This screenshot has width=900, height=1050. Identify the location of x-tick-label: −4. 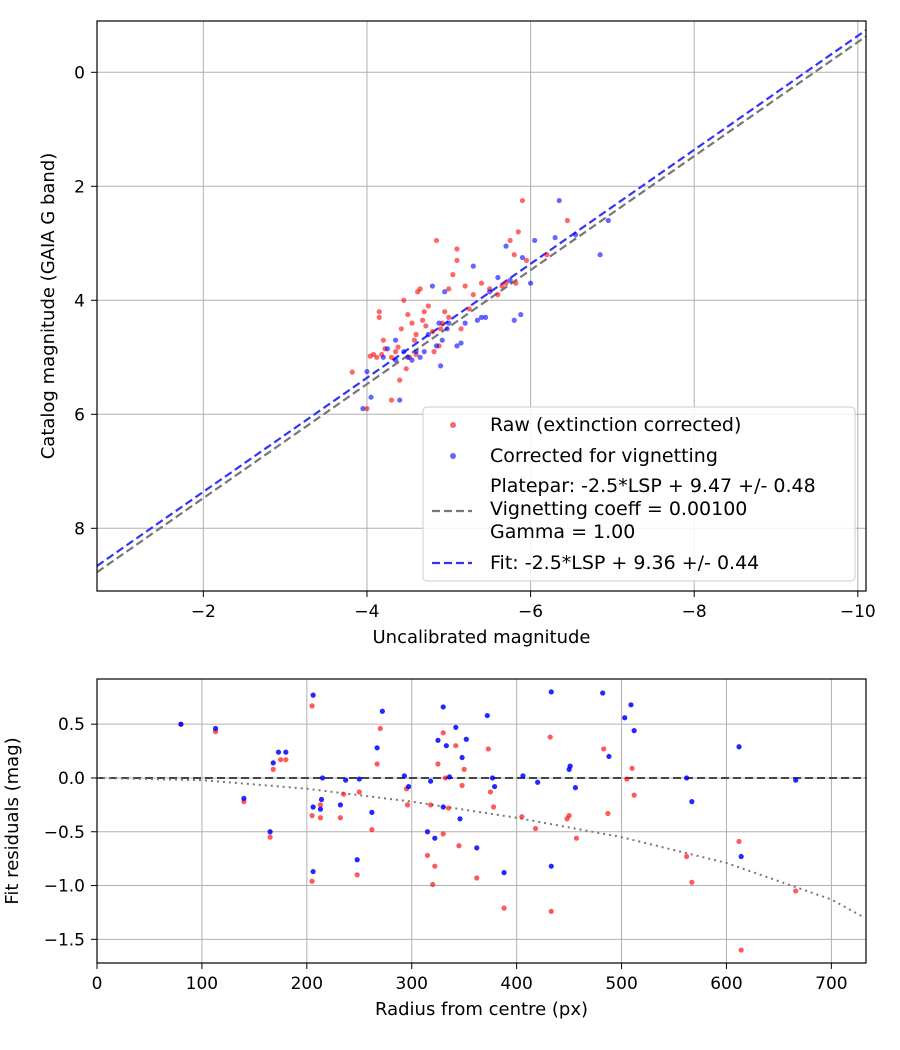
(366, 612).